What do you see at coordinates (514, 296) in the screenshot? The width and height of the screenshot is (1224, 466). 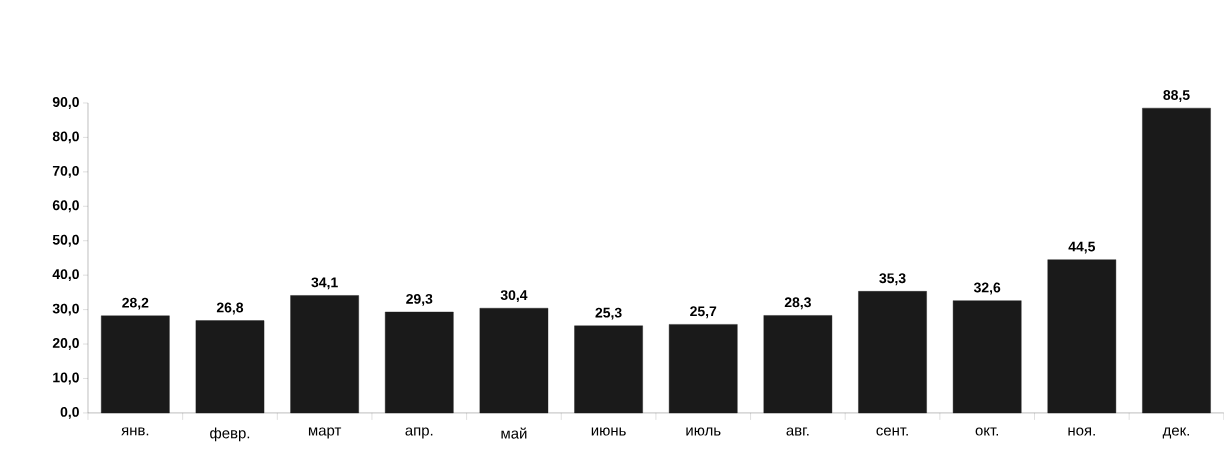 I see `data-label: 30,4` at bounding box center [514, 296].